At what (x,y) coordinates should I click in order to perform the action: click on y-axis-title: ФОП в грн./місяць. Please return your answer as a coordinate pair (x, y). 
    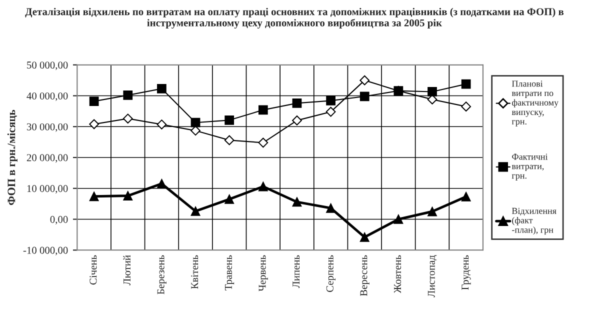
    Looking at the image, I should click on (12, 158).